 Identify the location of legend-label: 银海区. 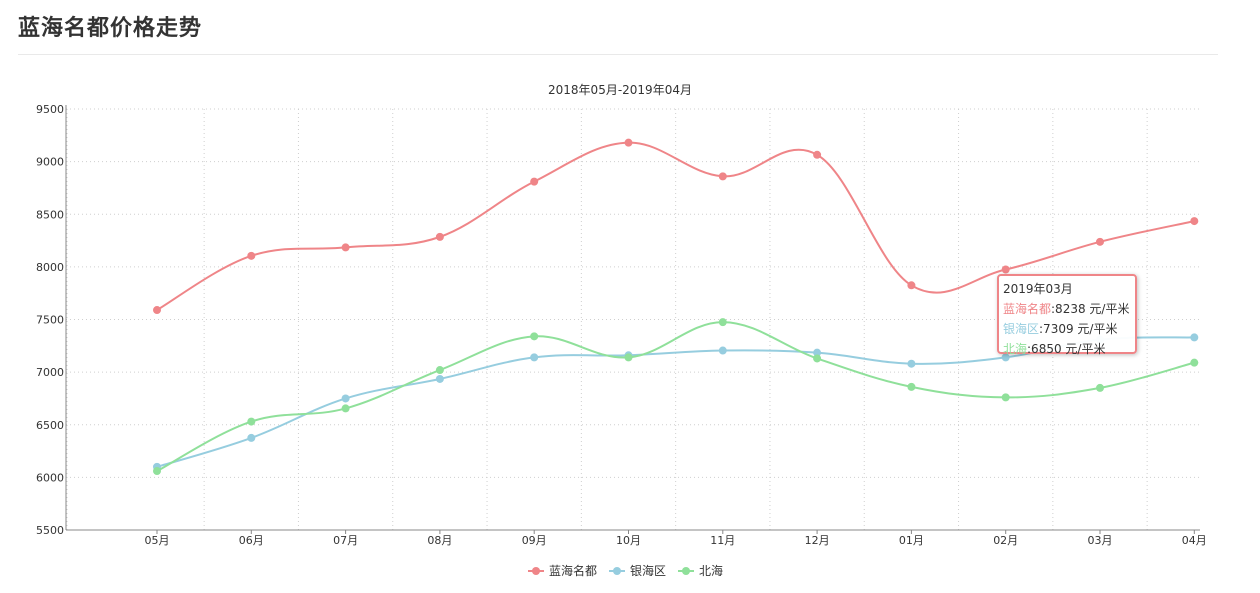
(648, 570).